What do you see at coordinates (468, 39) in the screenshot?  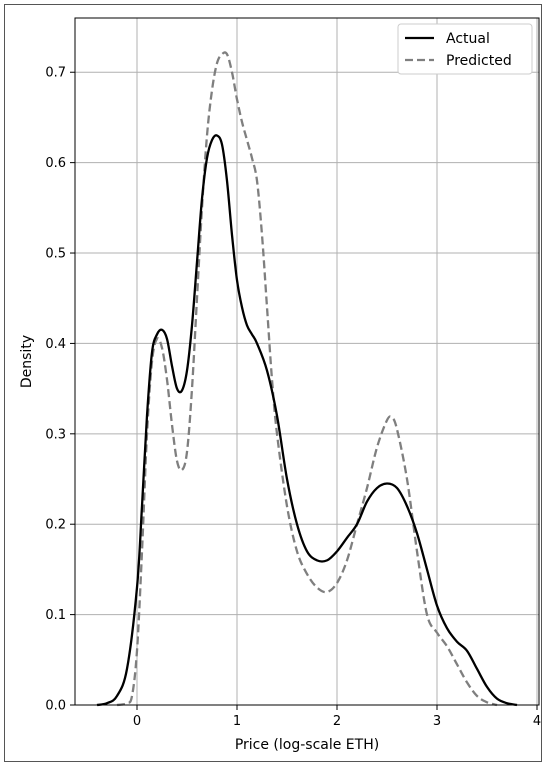 I see `legend-label-actual: Actual` at bounding box center [468, 39].